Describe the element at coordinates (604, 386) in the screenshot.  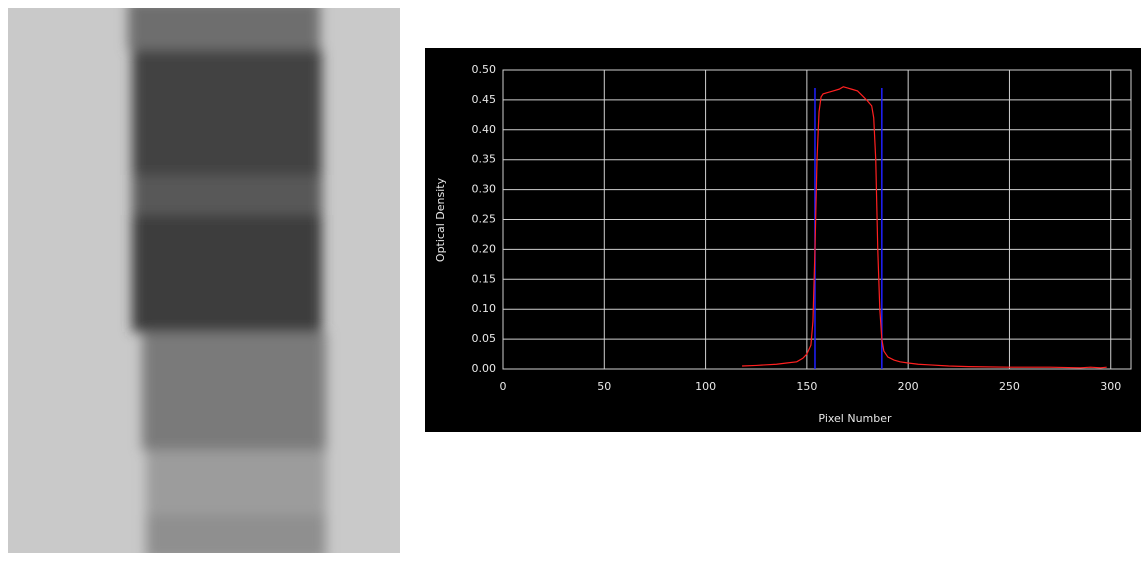
I see `x-tick-label: 50` at that location.